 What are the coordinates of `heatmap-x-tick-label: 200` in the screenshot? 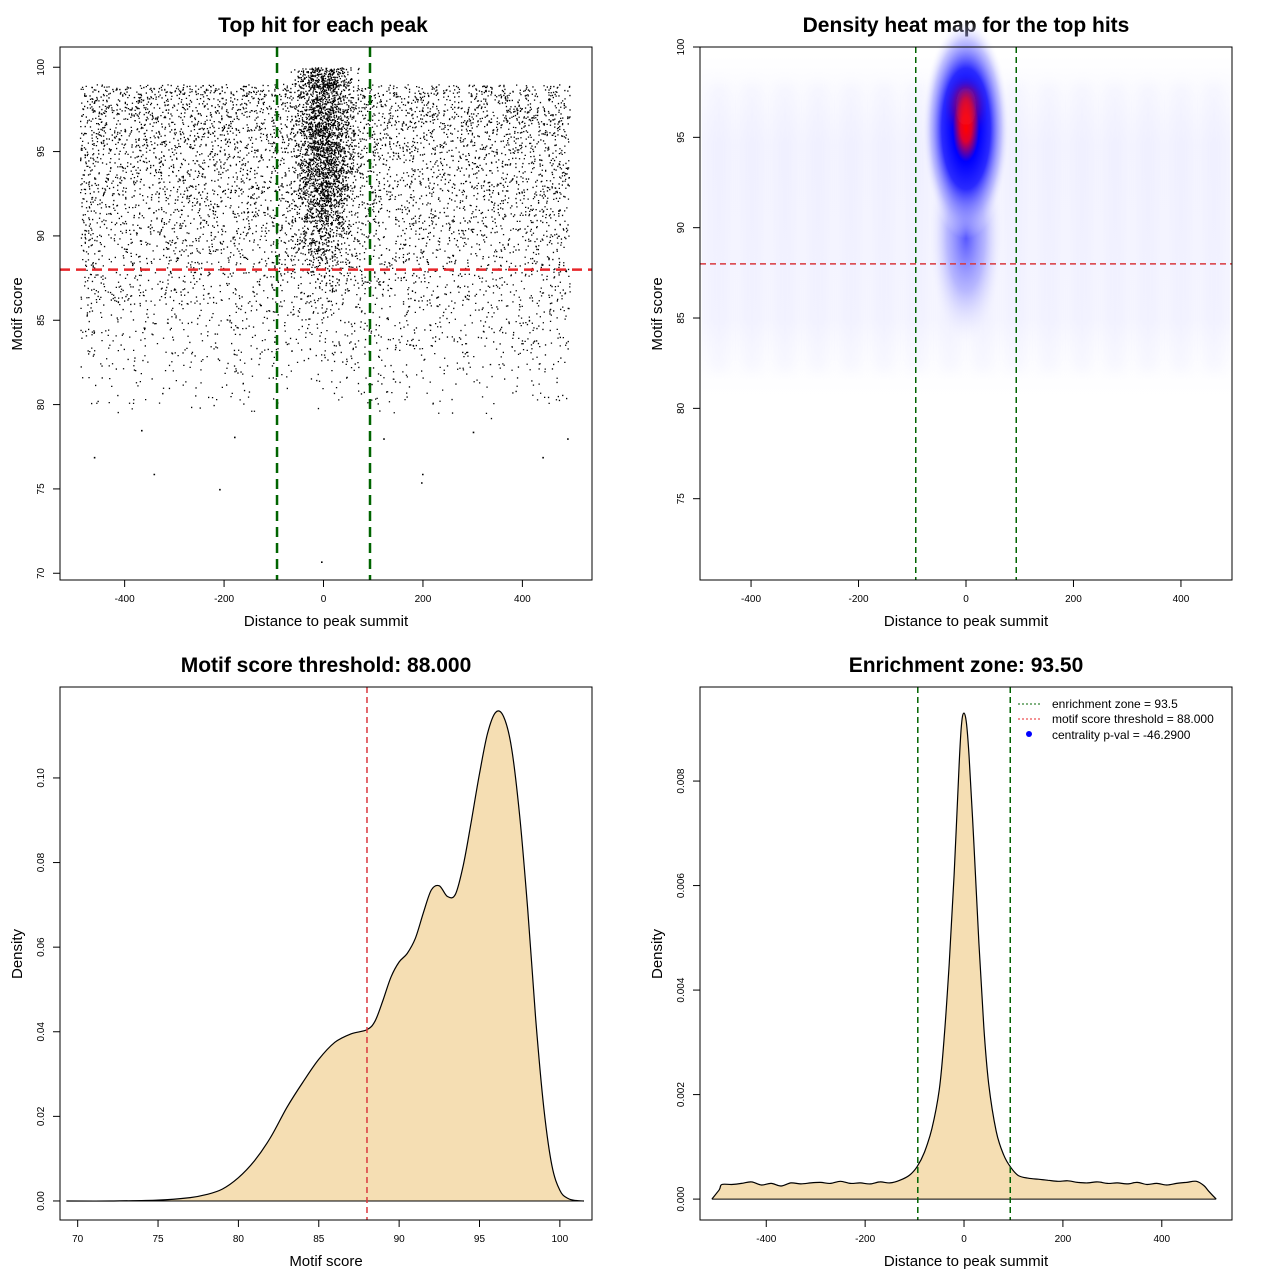 It's located at (1073, 599).